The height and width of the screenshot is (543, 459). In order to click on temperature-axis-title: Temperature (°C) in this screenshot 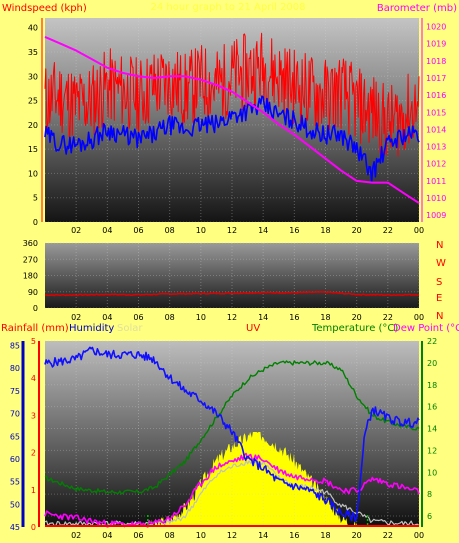, I will do `click(354, 328)`.